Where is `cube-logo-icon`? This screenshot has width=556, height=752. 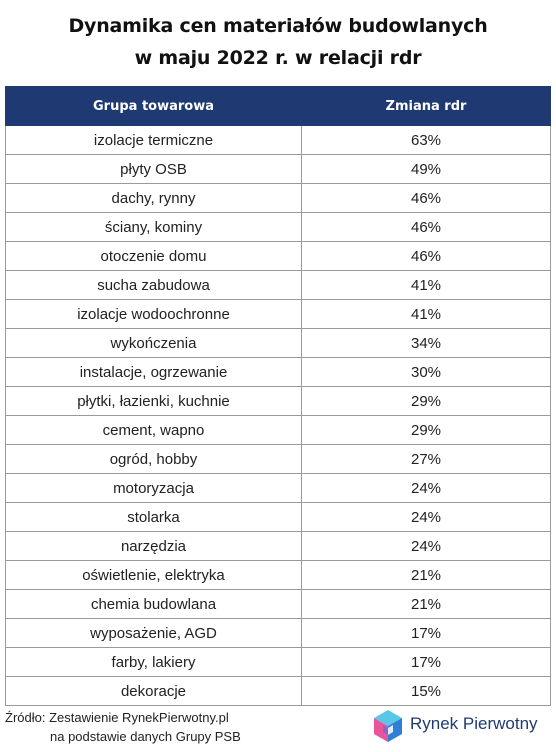
cube-logo-icon is located at coordinates (388, 726).